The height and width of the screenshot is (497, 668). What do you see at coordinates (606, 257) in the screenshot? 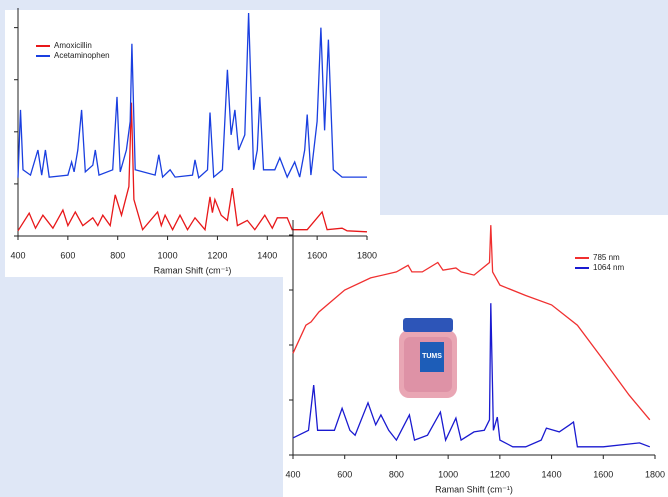
I see `legend-label: 785 nm` at bounding box center [606, 257].